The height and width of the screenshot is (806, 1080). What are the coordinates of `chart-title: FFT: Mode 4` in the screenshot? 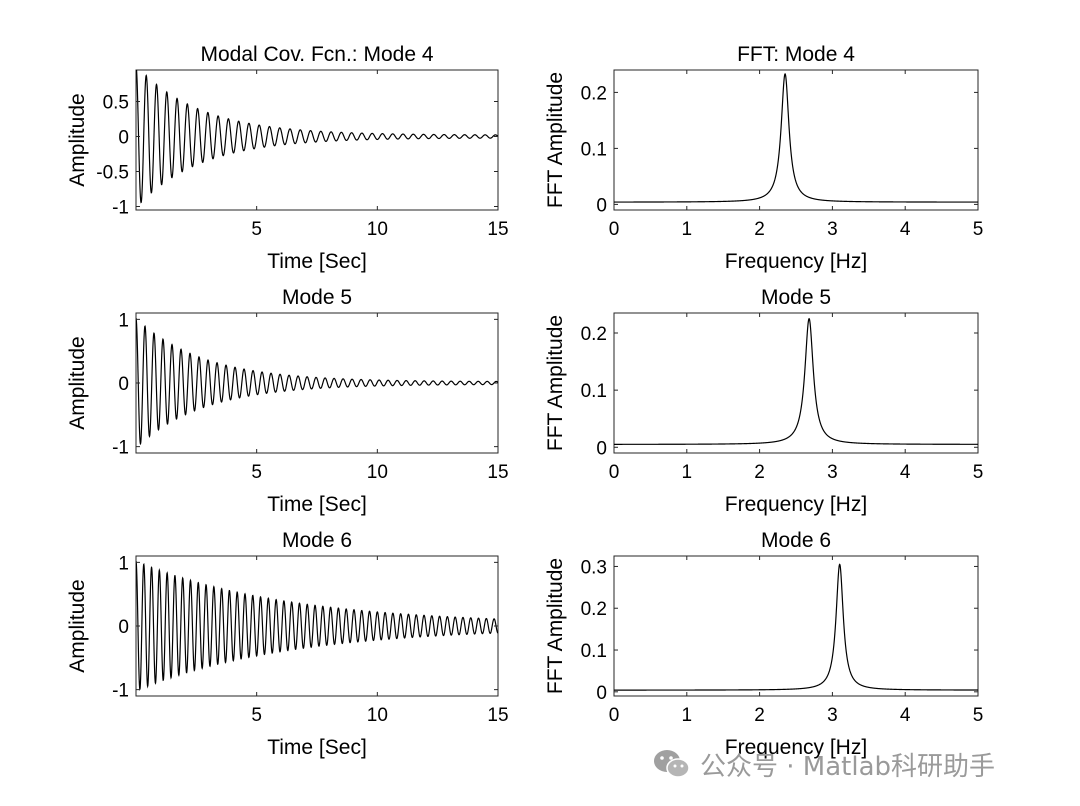 It's located at (796, 54).